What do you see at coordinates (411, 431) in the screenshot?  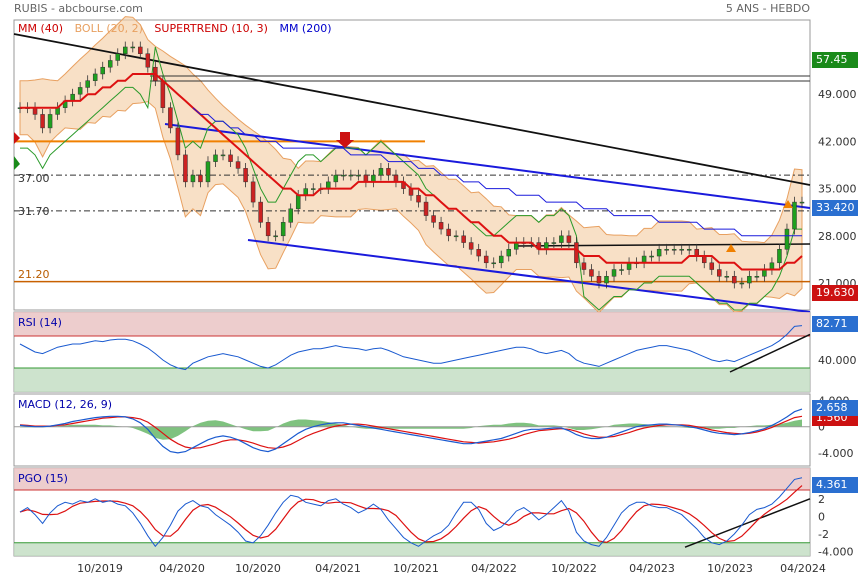 I see `macd-line` at bounding box center [411, 431].